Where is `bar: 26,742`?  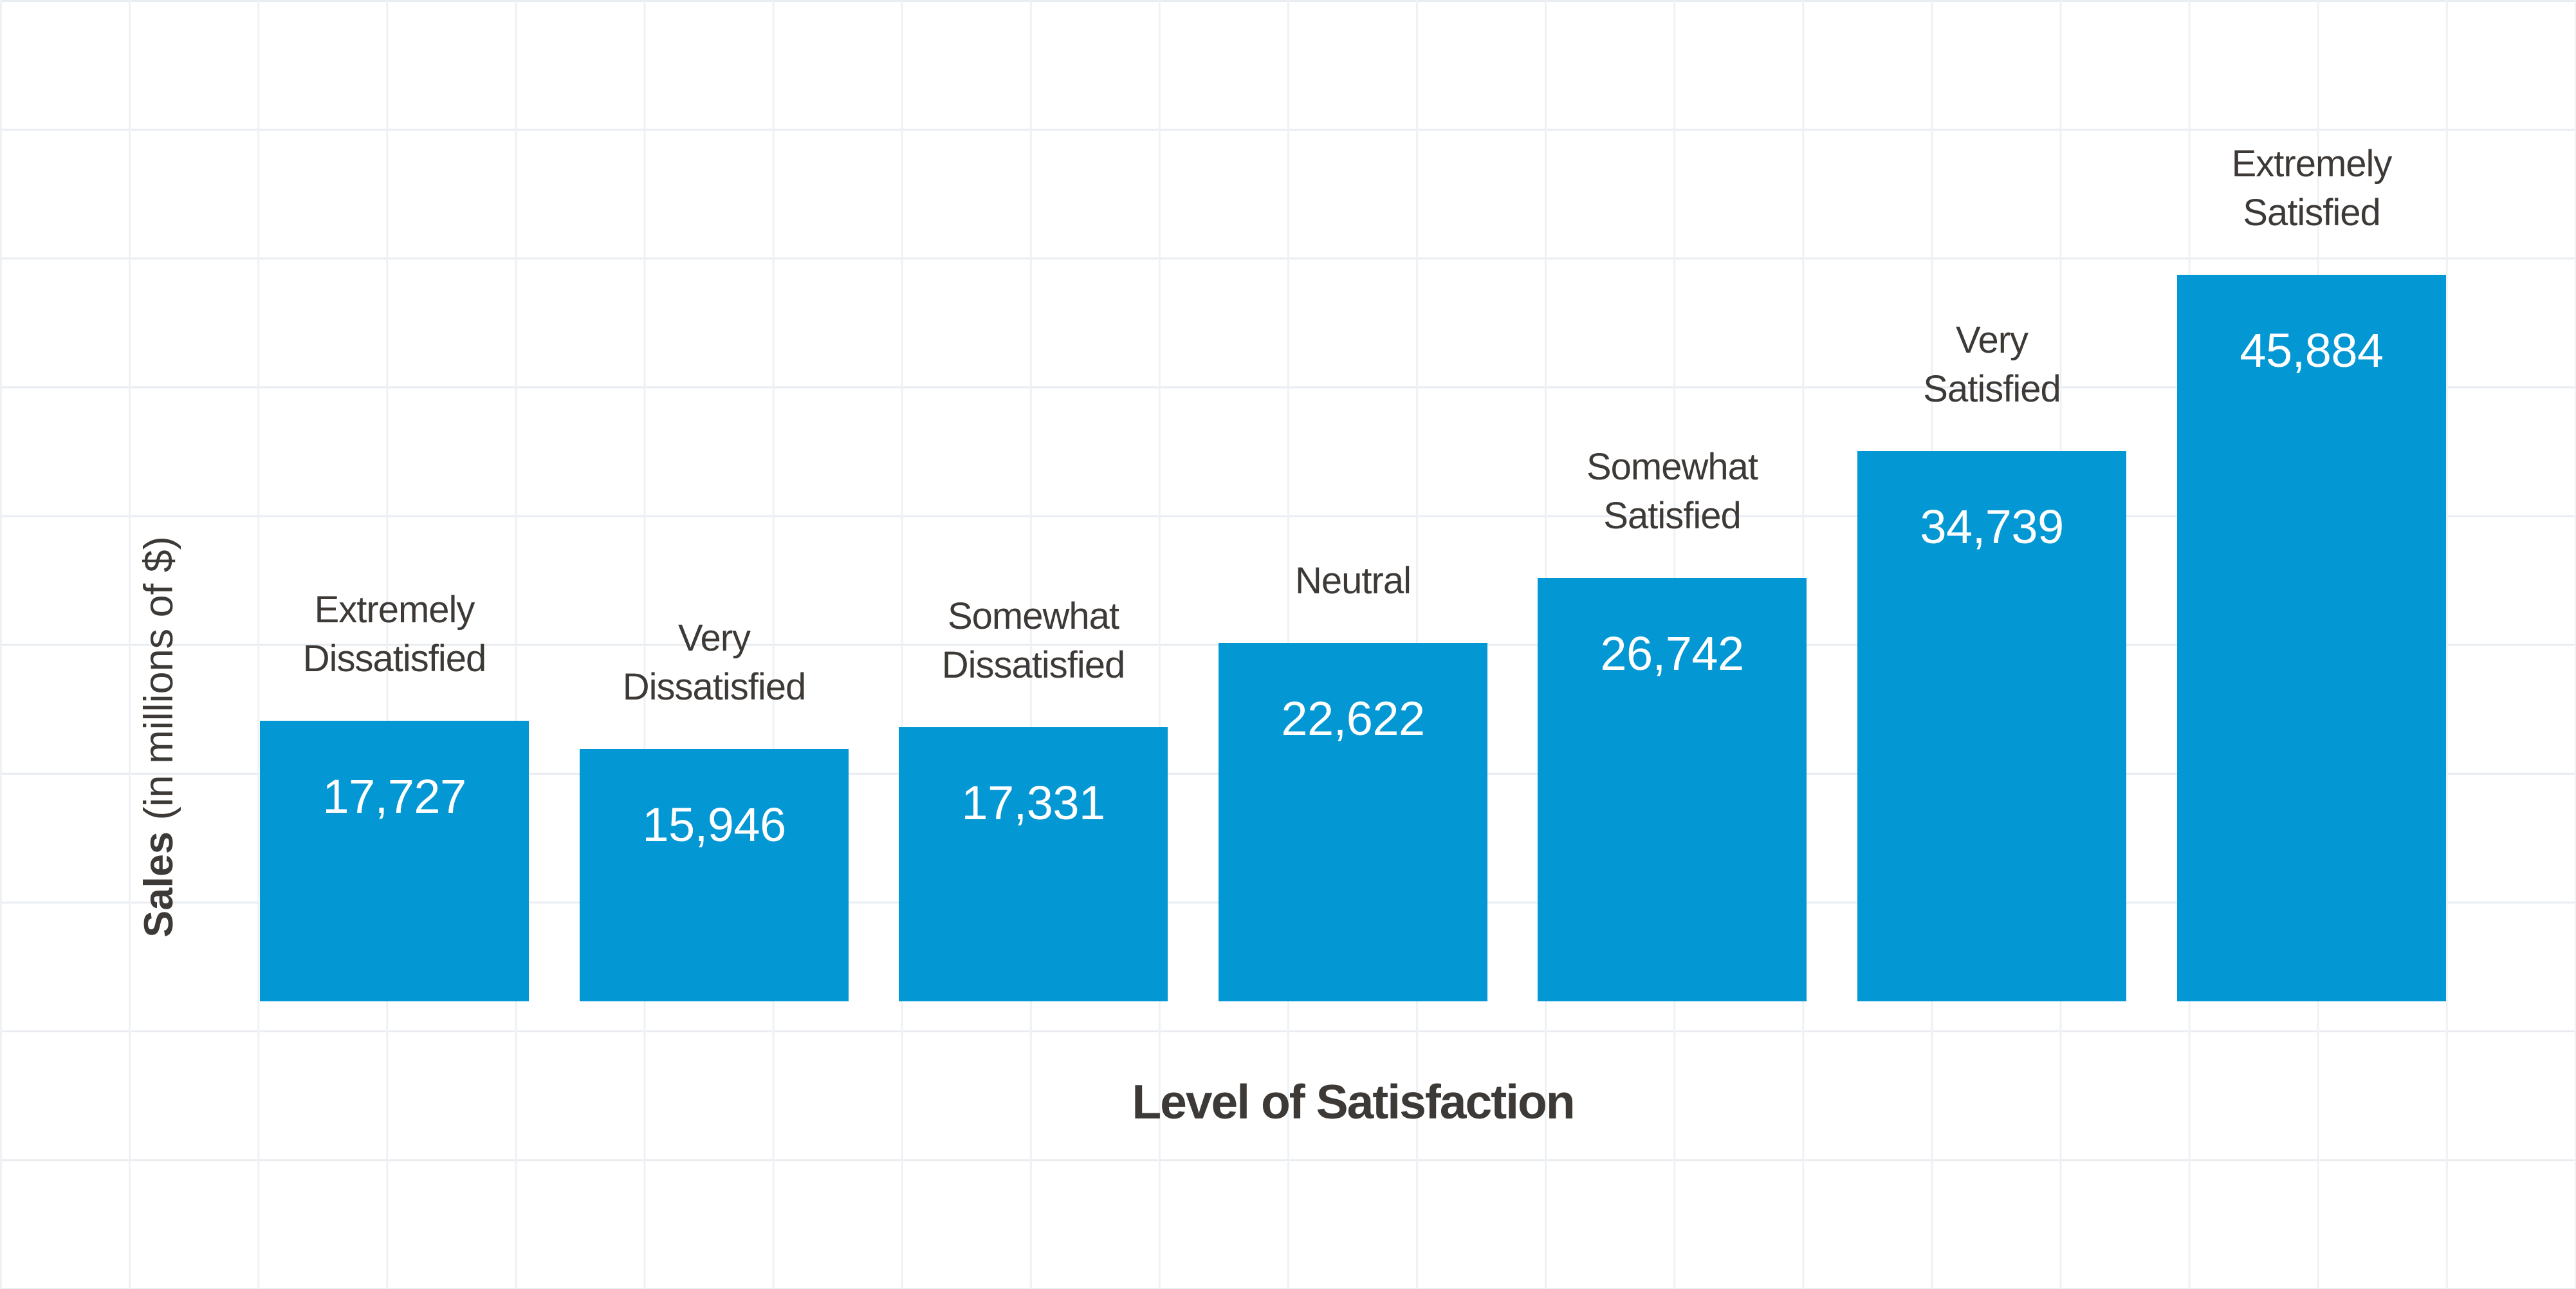
bar: 26,742 is located at coordinates (1672, 789).